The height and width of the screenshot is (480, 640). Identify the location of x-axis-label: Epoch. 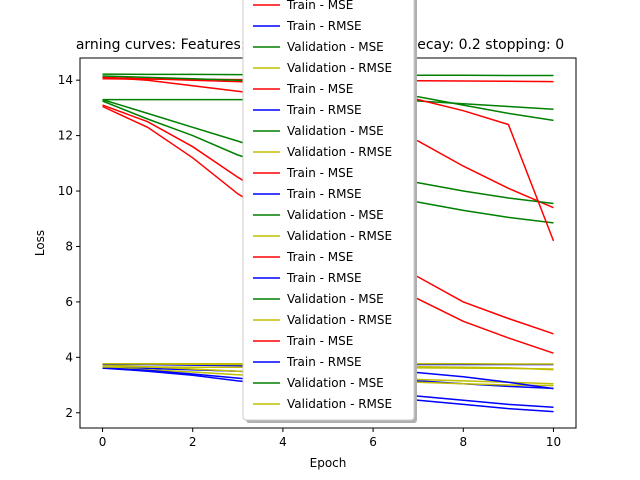
(328, 463).